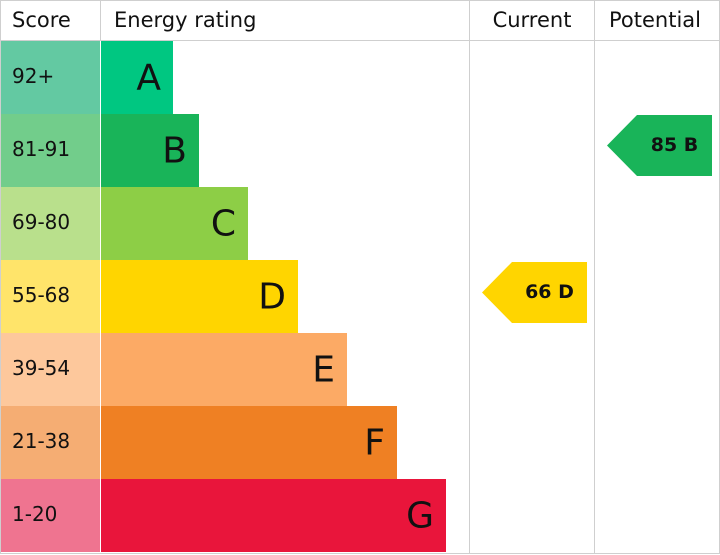 The height and width of the screenshot is (555, 720). What do you see at coordinates (272, 297) in the screenshot?
I see `rating-letter: D` at bounding box center [272, 297].